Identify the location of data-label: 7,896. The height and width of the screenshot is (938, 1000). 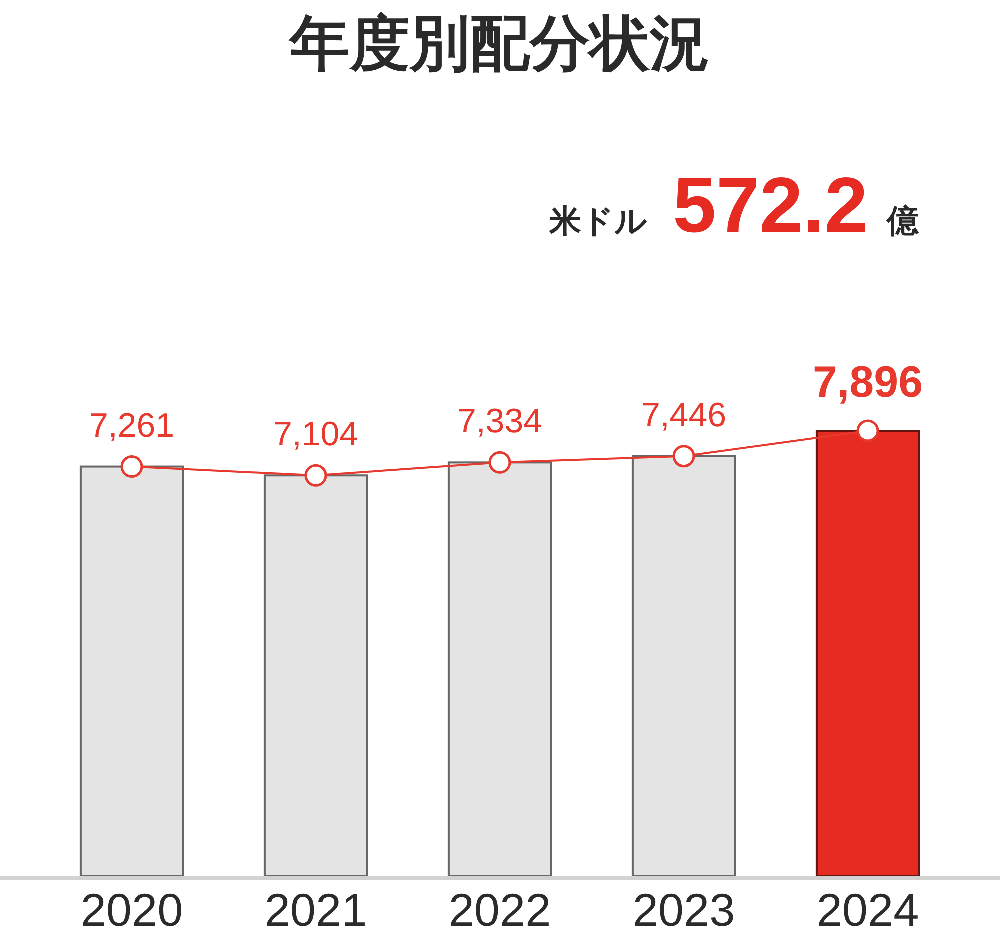
(868, 382).